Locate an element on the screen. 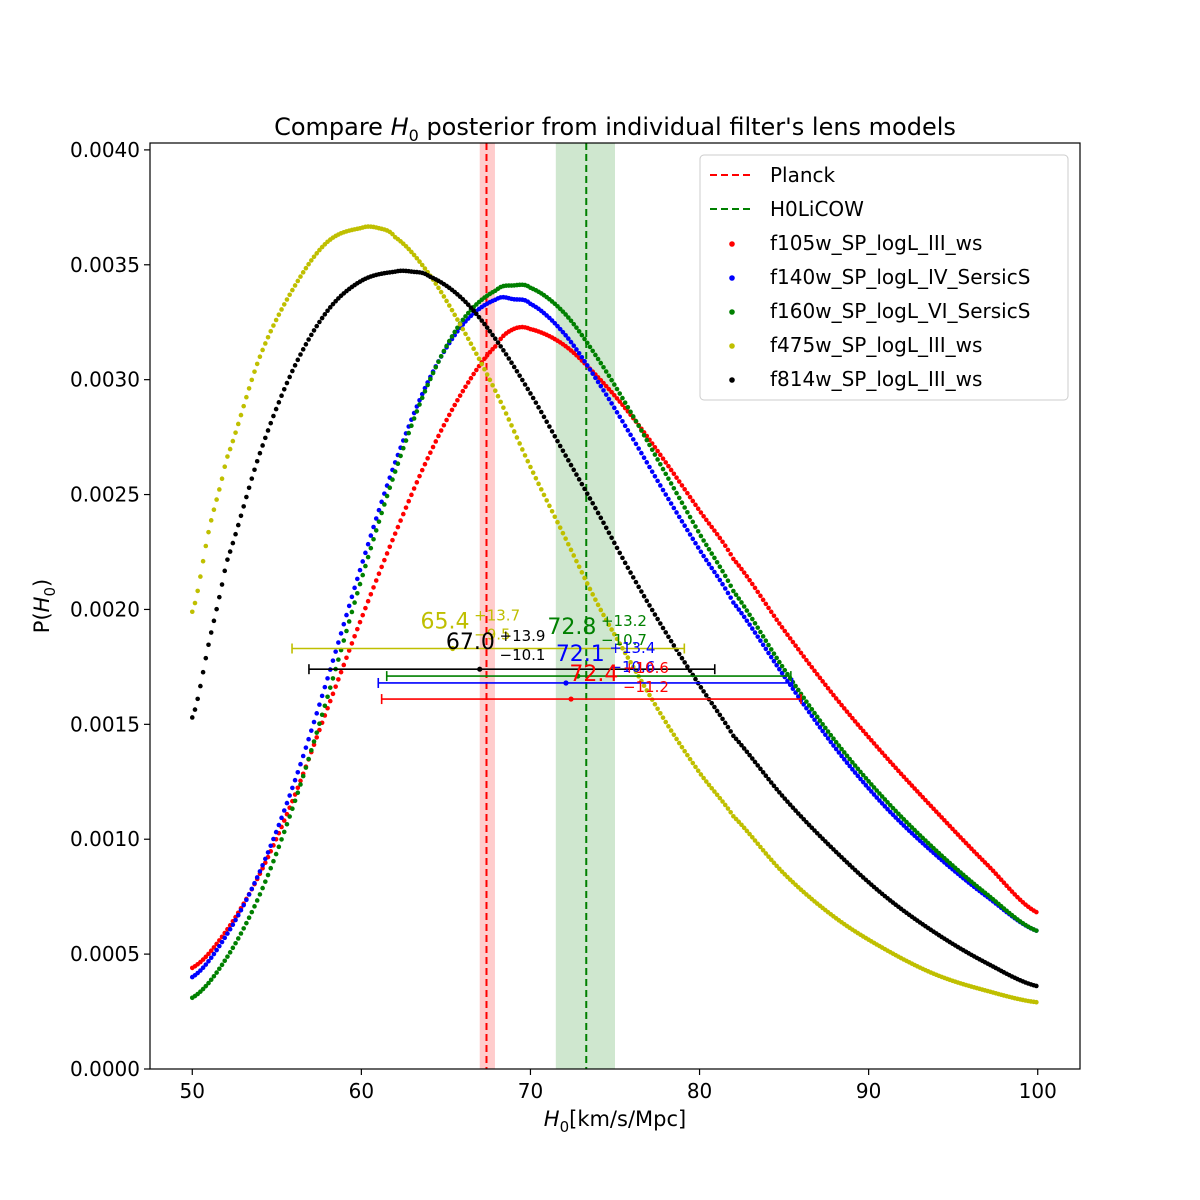  estimate-label-2: 72.8 +13.2−10.7 is located at coordinates (597, 630).